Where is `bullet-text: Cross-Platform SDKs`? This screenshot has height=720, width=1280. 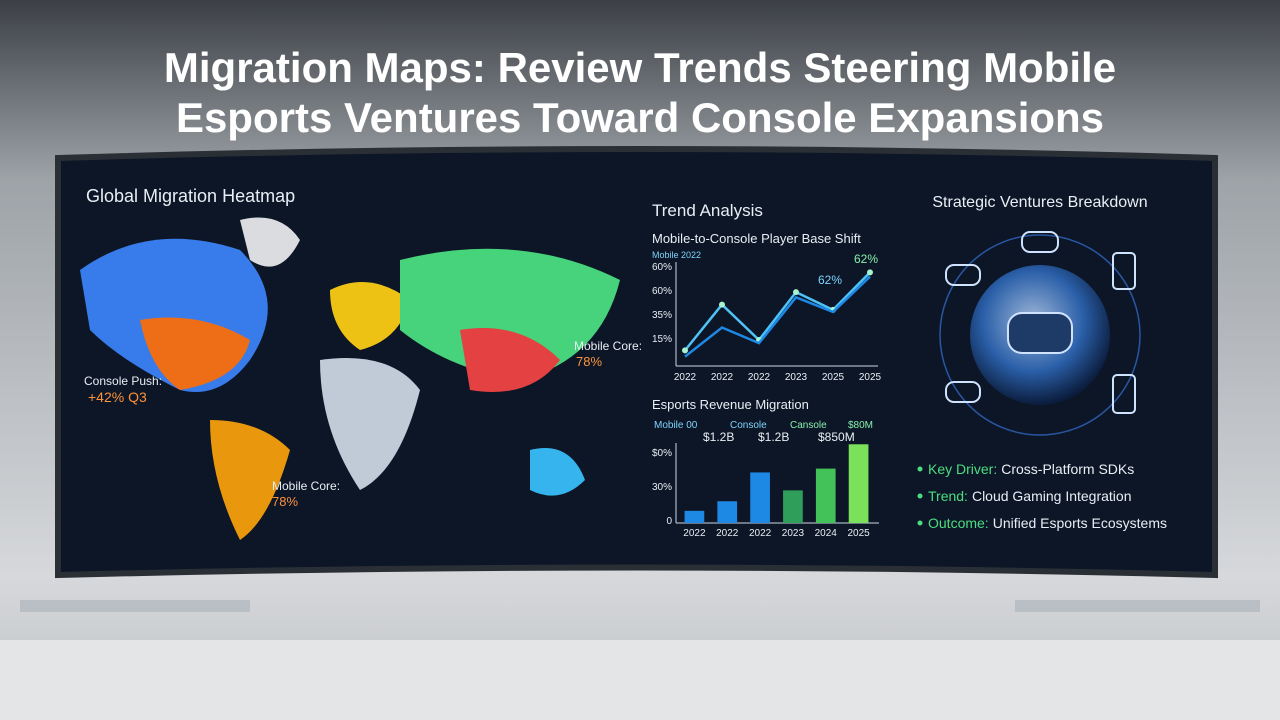 bullet-text: Cross-Platform SDKs is located at coordinates (1067, 469).